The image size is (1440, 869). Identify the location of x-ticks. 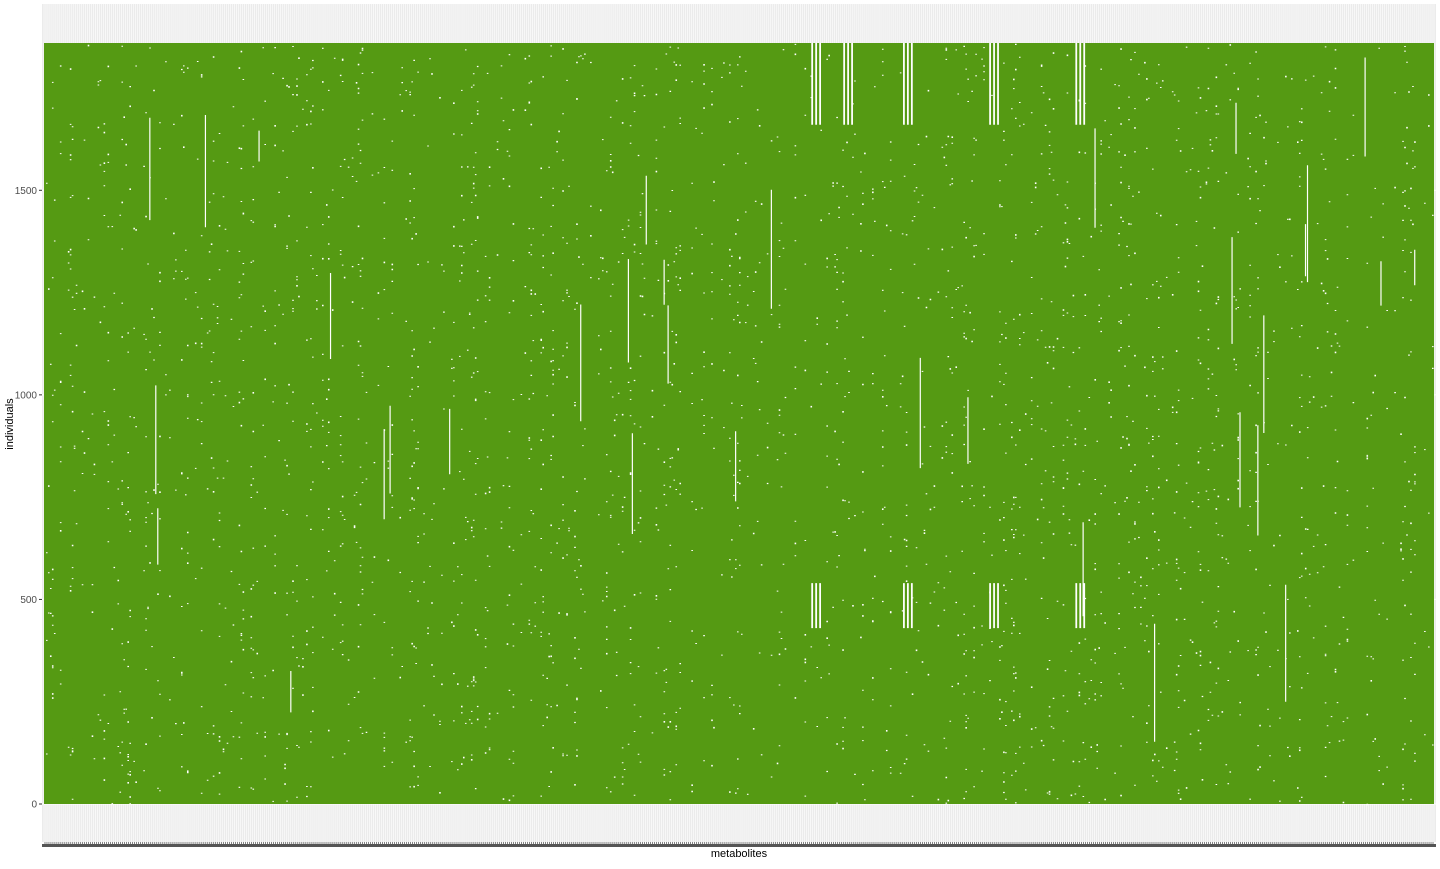
(739, 843).